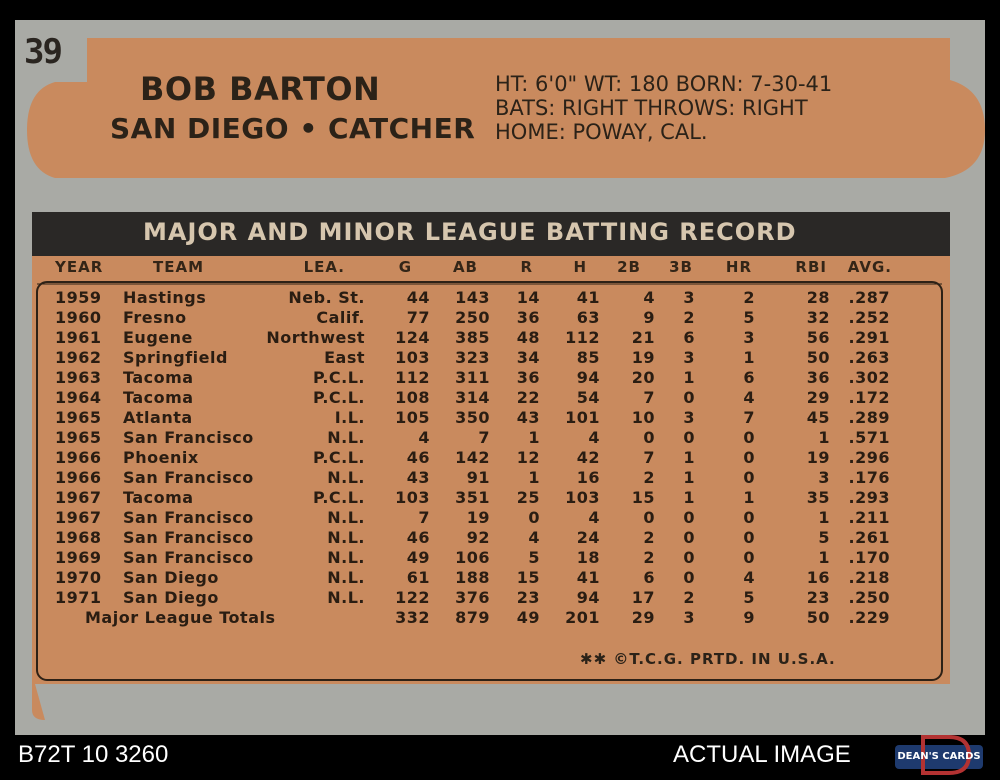 The image size is (1000, 780). What do you see at coordinates (681, 267) in the screenshot?
I see `column-header-triples: 3B` at bounding box center [681, 267].